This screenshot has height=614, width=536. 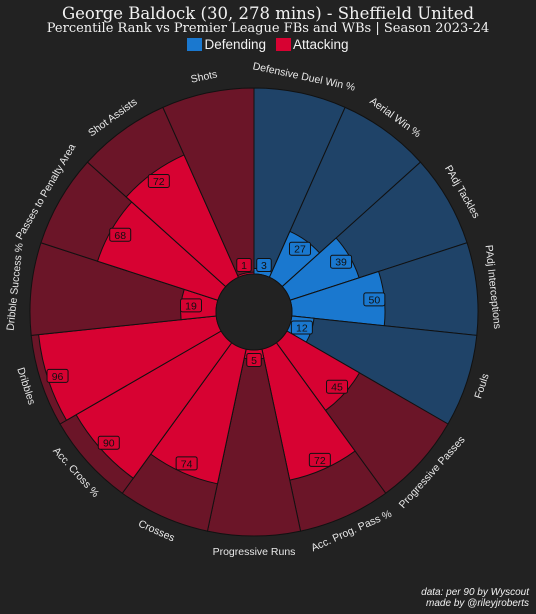 I want to click on value-label-acc-prog-pass: 72, so click(x=320, y=461).